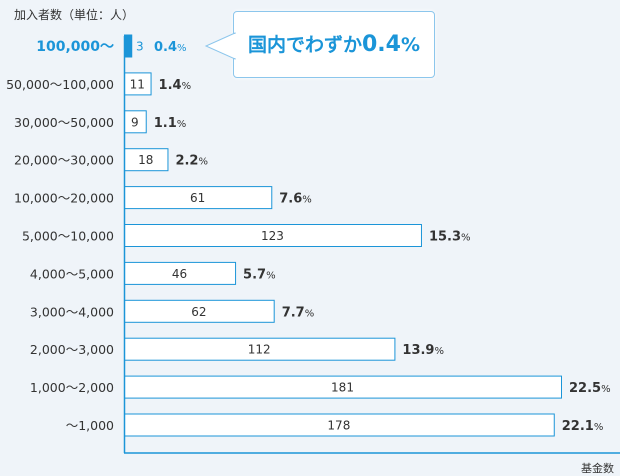  Describe the element at coordinates (583, 426) in the screenshot. I see `percent-label: 22.1%` at that location.